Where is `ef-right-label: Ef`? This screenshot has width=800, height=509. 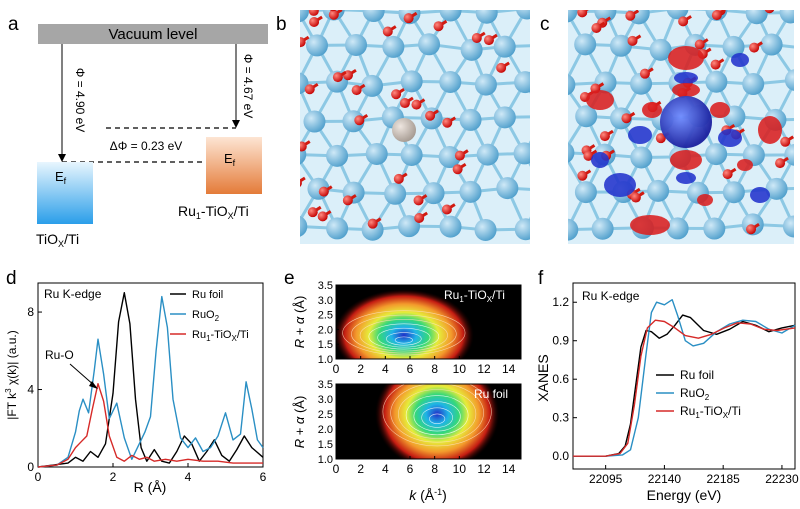
ef-right-label: Ef is located at coordinates (230, 159).